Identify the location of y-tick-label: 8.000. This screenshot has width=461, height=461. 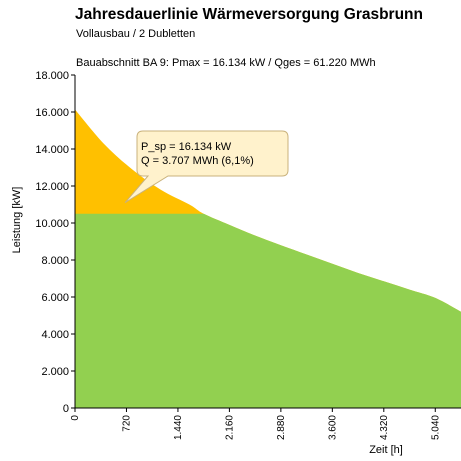
(55, 261).